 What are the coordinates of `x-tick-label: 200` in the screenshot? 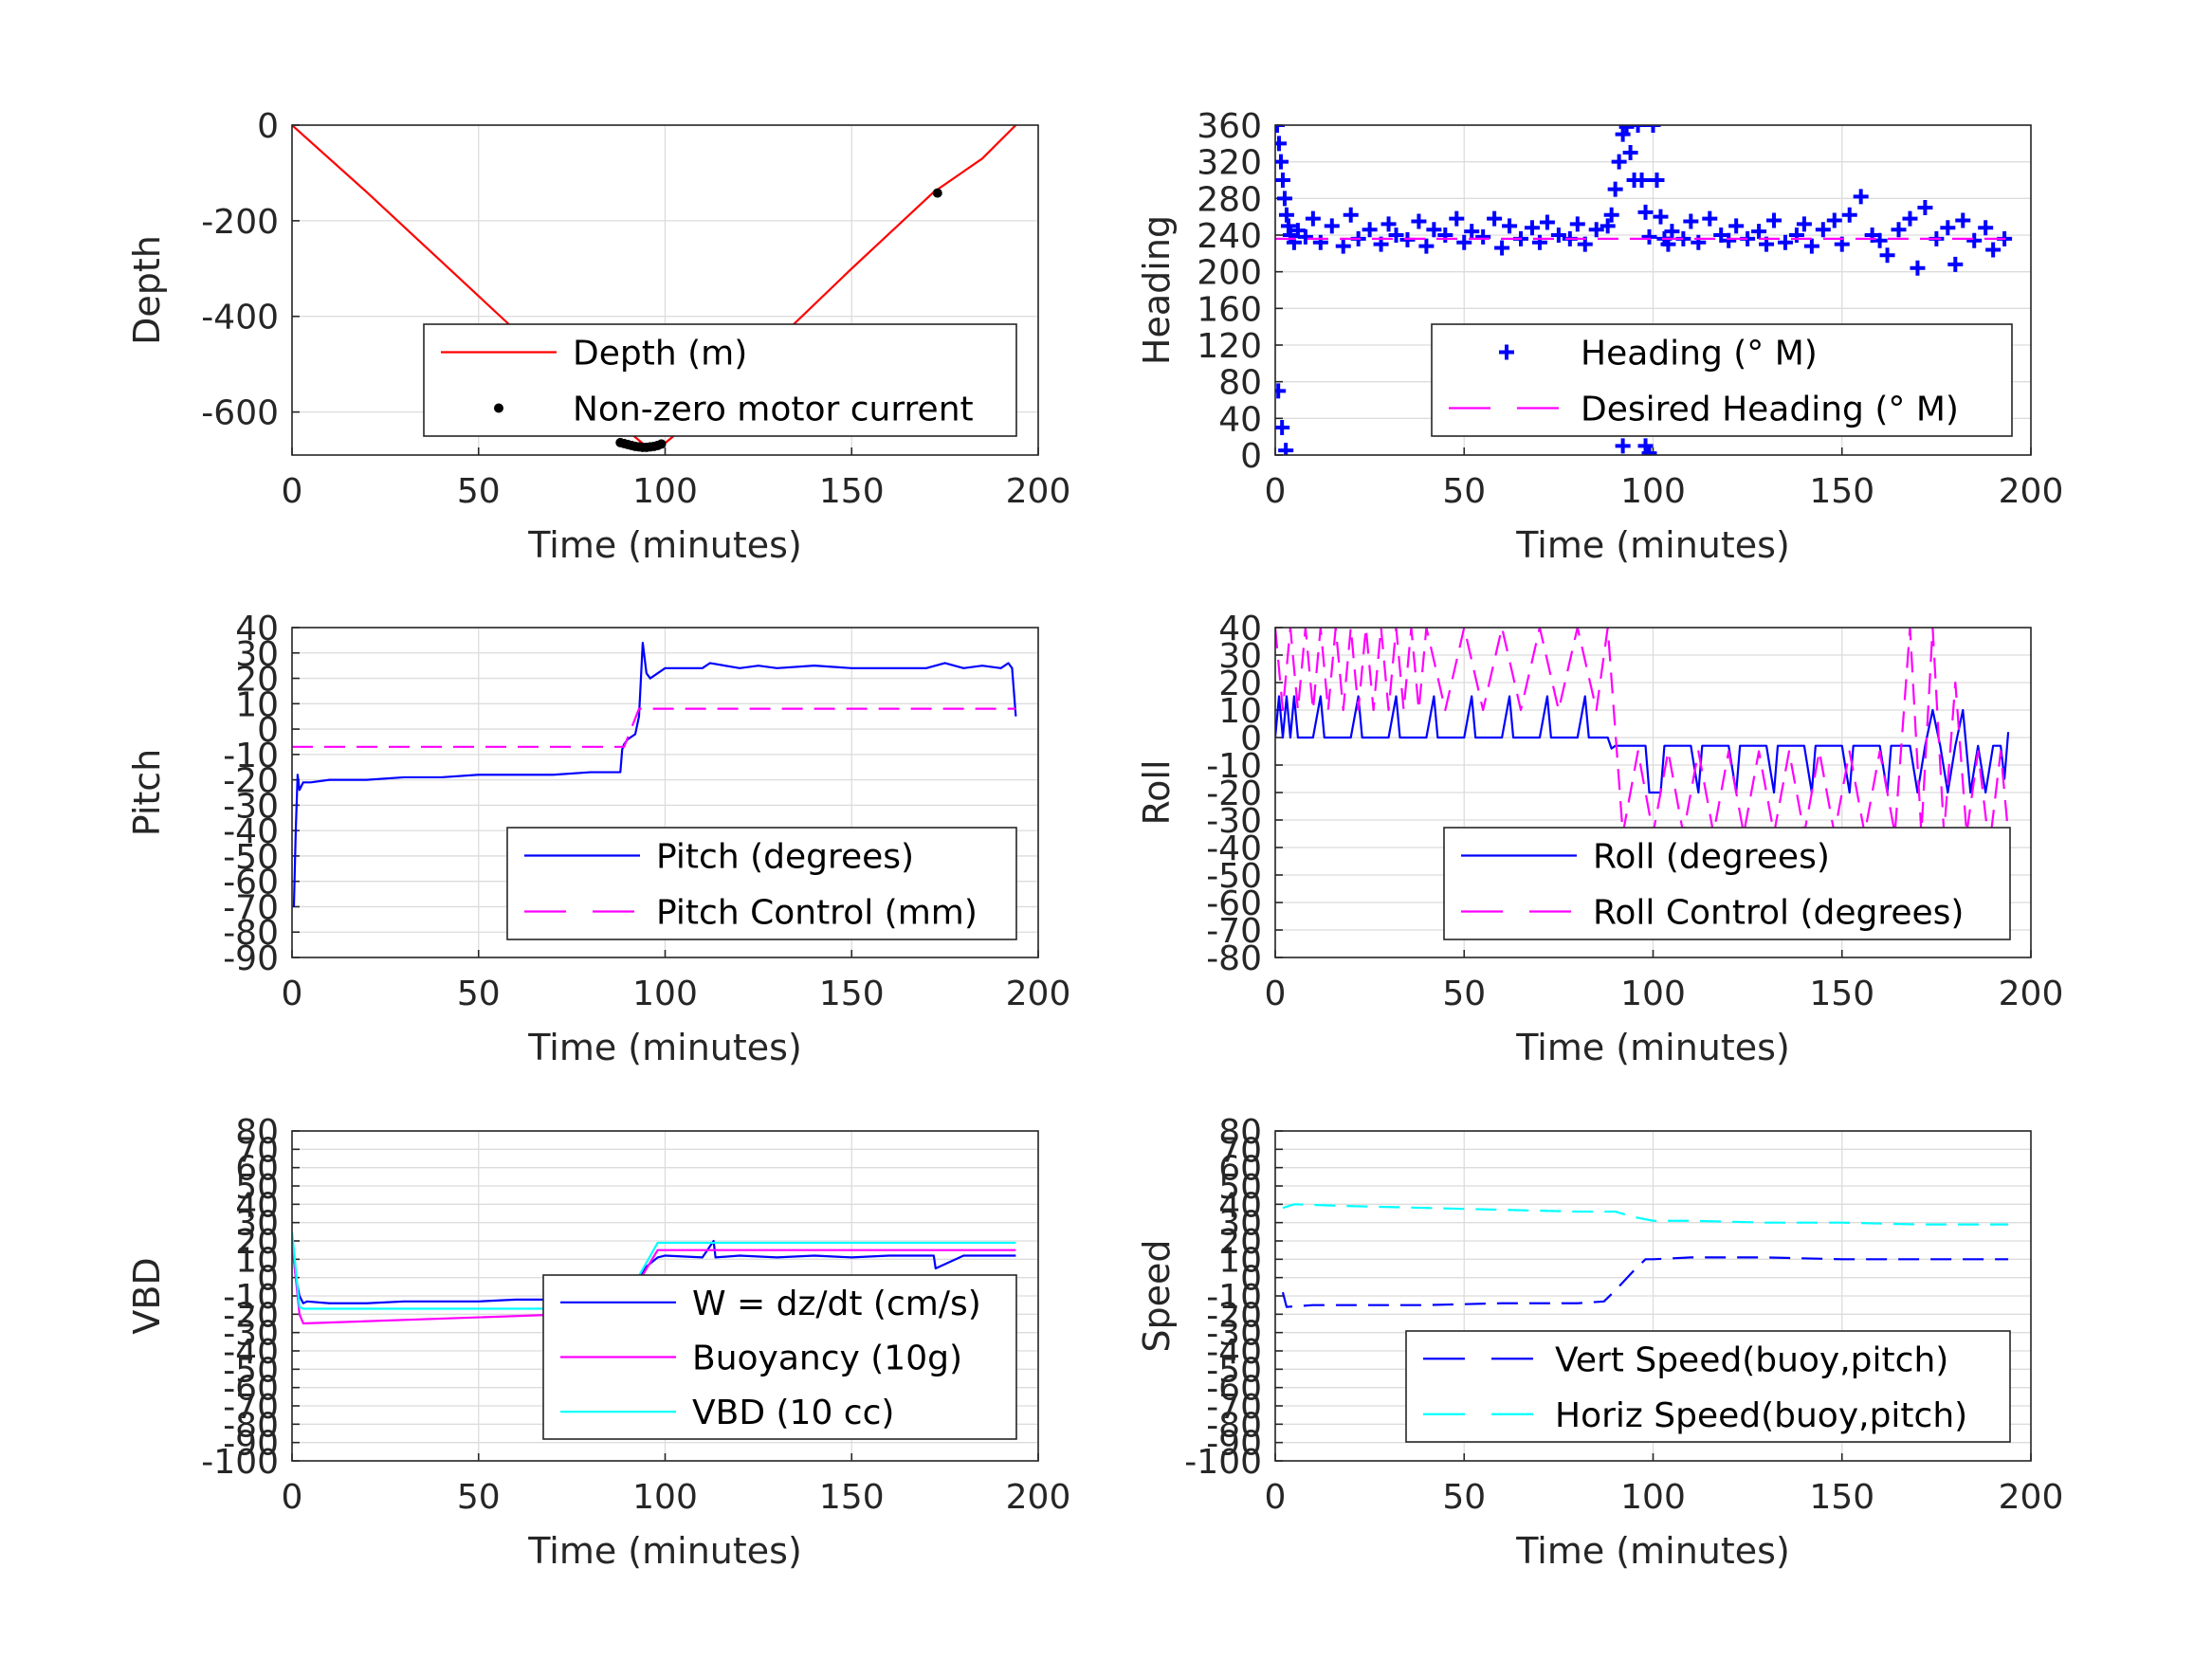 It's located at (2031, 1497).